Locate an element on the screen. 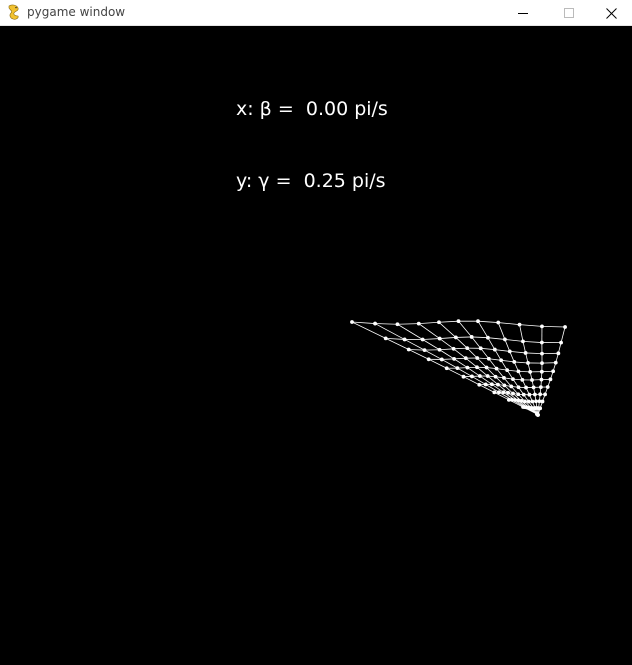  close-icon is located at coordinates (611, 13).